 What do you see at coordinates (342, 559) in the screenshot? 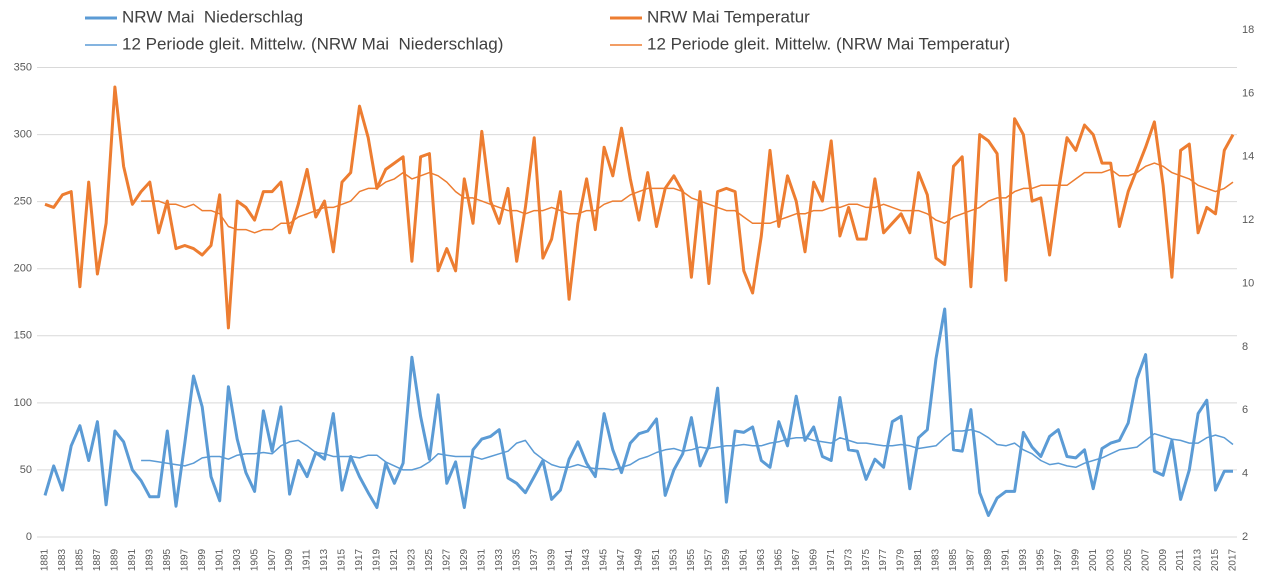
I see `x-tick-label: 1915` at bounding box center [342, 559].